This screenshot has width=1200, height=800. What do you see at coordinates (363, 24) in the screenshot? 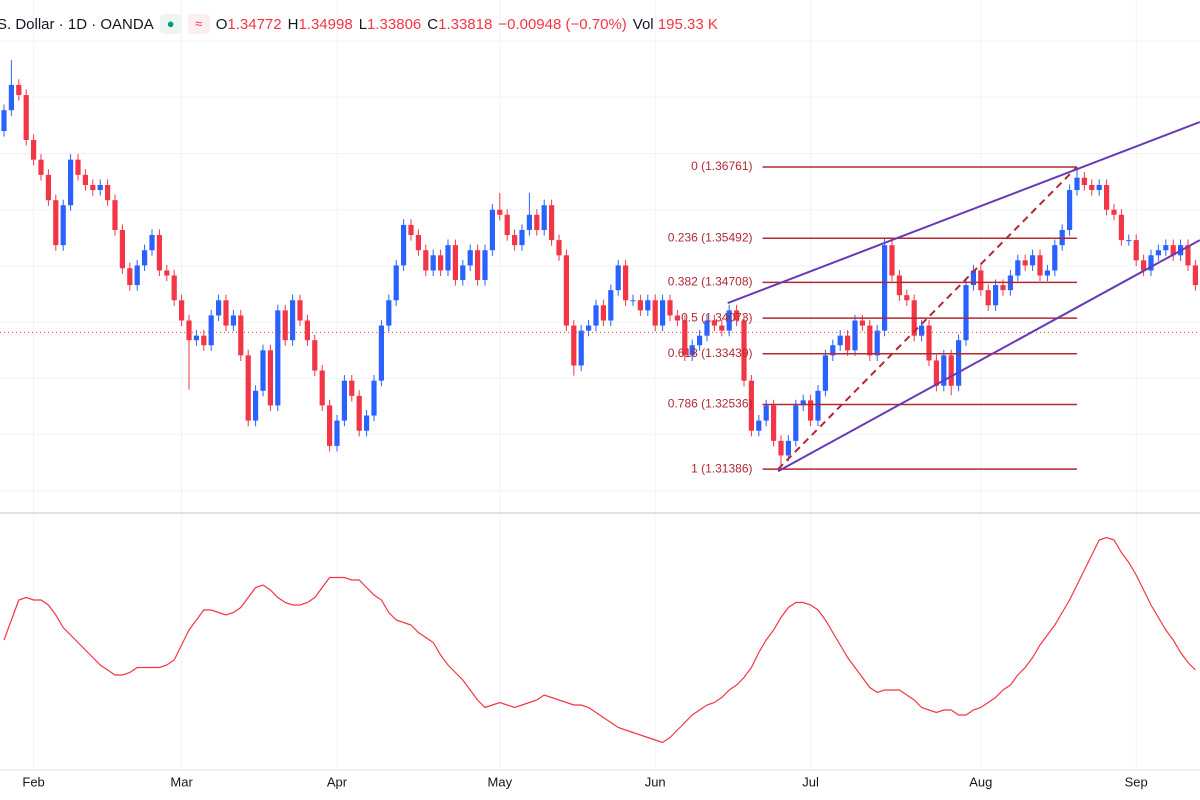
I see `l-label: L` at bounding box center [363, 24].